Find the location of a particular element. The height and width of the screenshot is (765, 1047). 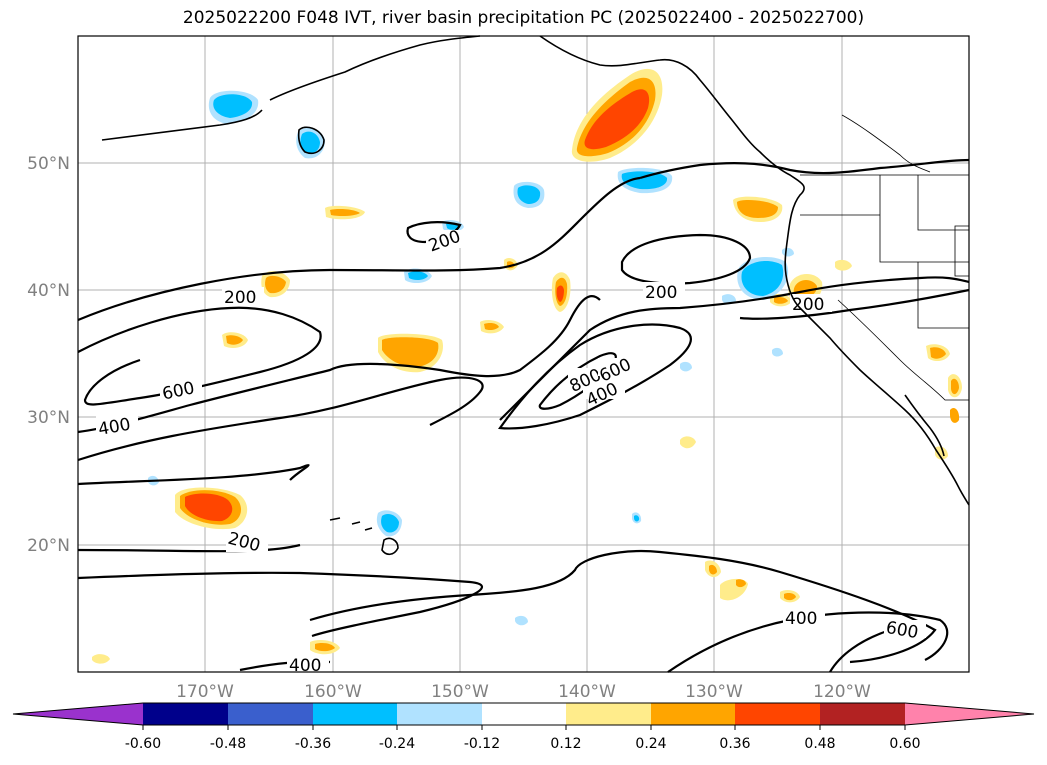

lon-label-160w: 160°W is located at coordinates (333, 692).